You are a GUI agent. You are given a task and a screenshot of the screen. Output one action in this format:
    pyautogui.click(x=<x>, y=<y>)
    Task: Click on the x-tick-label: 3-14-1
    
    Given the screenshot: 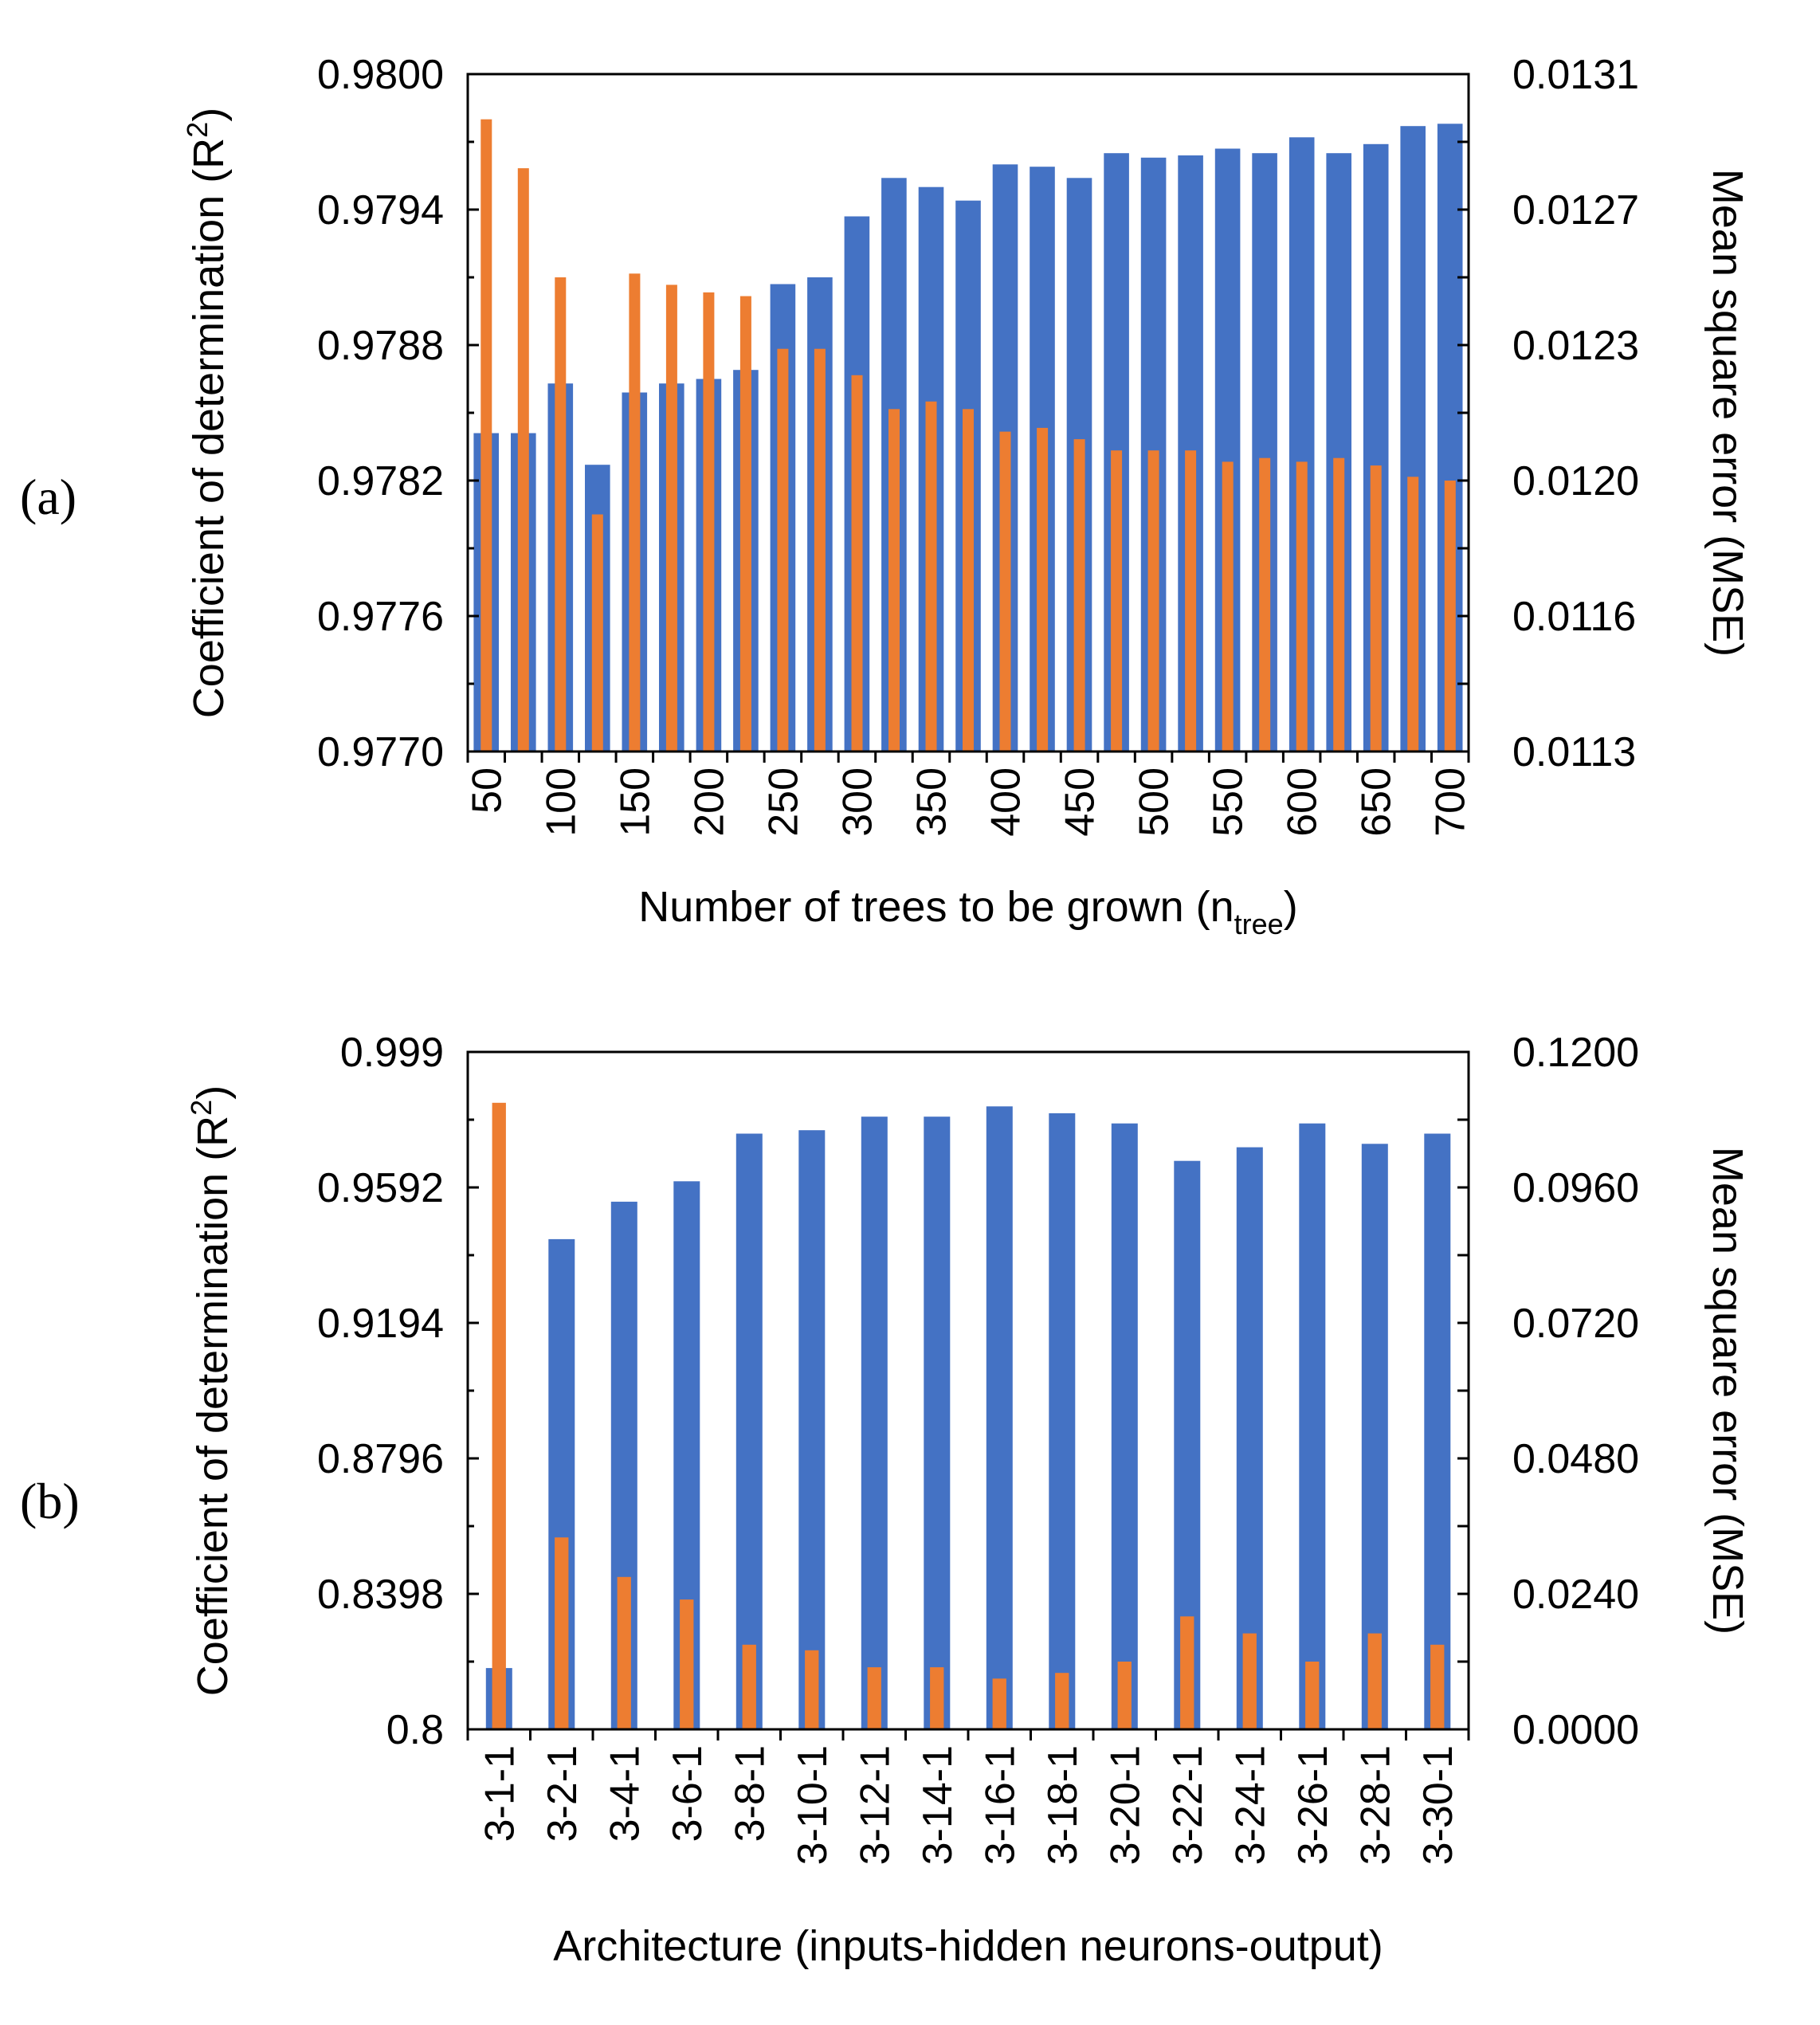 What is the action you would take?
    pyautogui.click(x=938, y=1805)
    